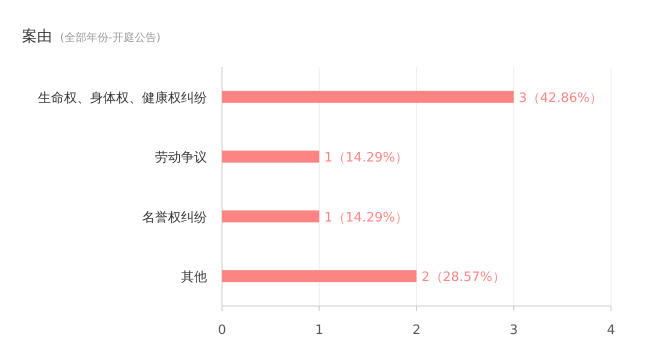 Image resolution: width=651 pixels, height=358 pixels. I want to click on y-tick-label: 其他, so click(194, 278).